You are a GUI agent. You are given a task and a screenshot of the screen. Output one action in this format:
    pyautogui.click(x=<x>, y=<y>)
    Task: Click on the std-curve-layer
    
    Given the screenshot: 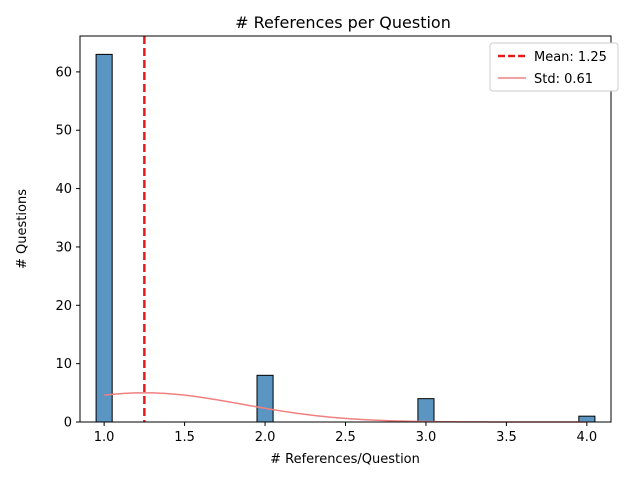 What is the action you would take?
    pyautogui.click(x=345, y=407)
    